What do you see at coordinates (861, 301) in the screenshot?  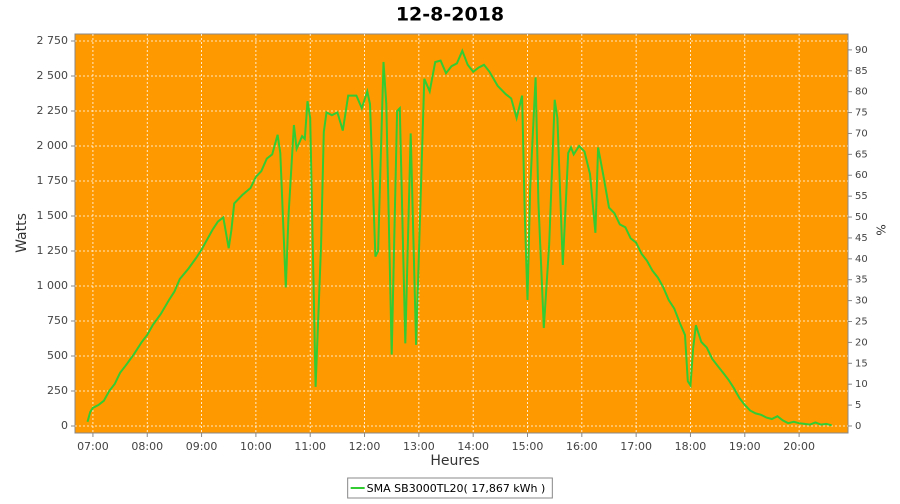 I see `y2-tick-label: 30` at bounding box center [861, 301].